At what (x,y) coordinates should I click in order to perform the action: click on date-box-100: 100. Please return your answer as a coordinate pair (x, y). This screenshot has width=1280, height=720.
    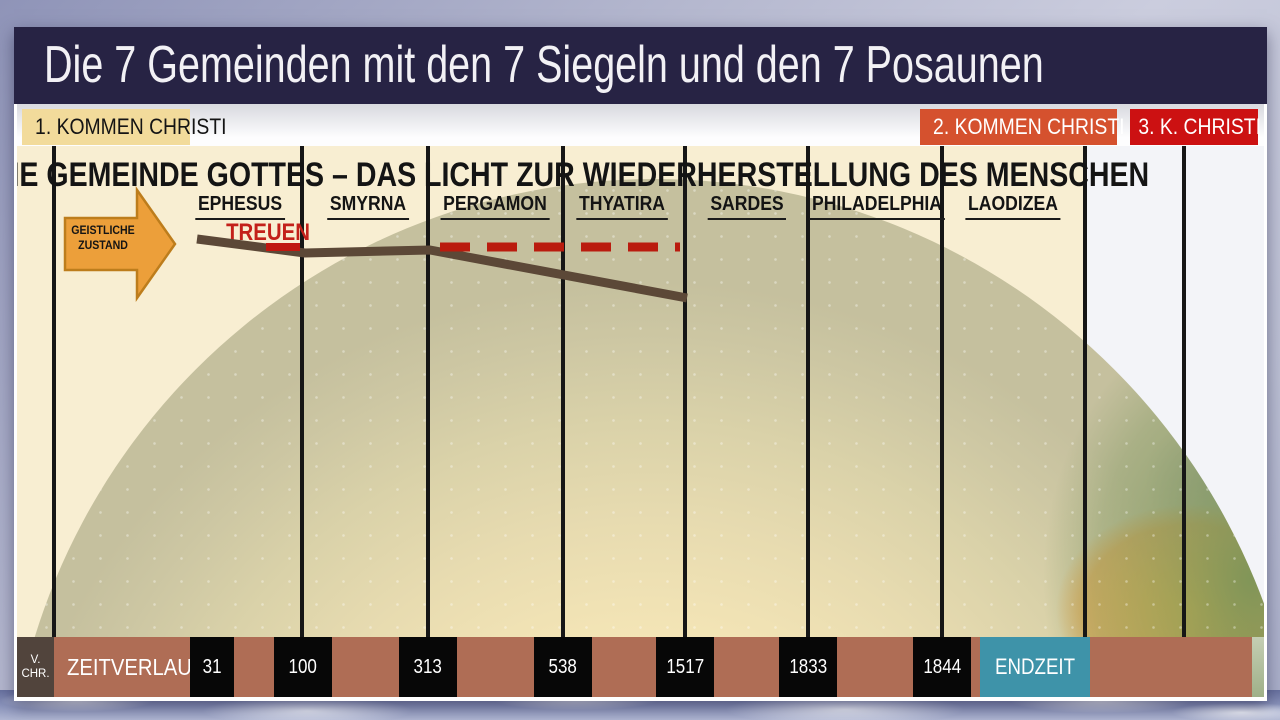
    Looking at the image, I should click on (303, 667).